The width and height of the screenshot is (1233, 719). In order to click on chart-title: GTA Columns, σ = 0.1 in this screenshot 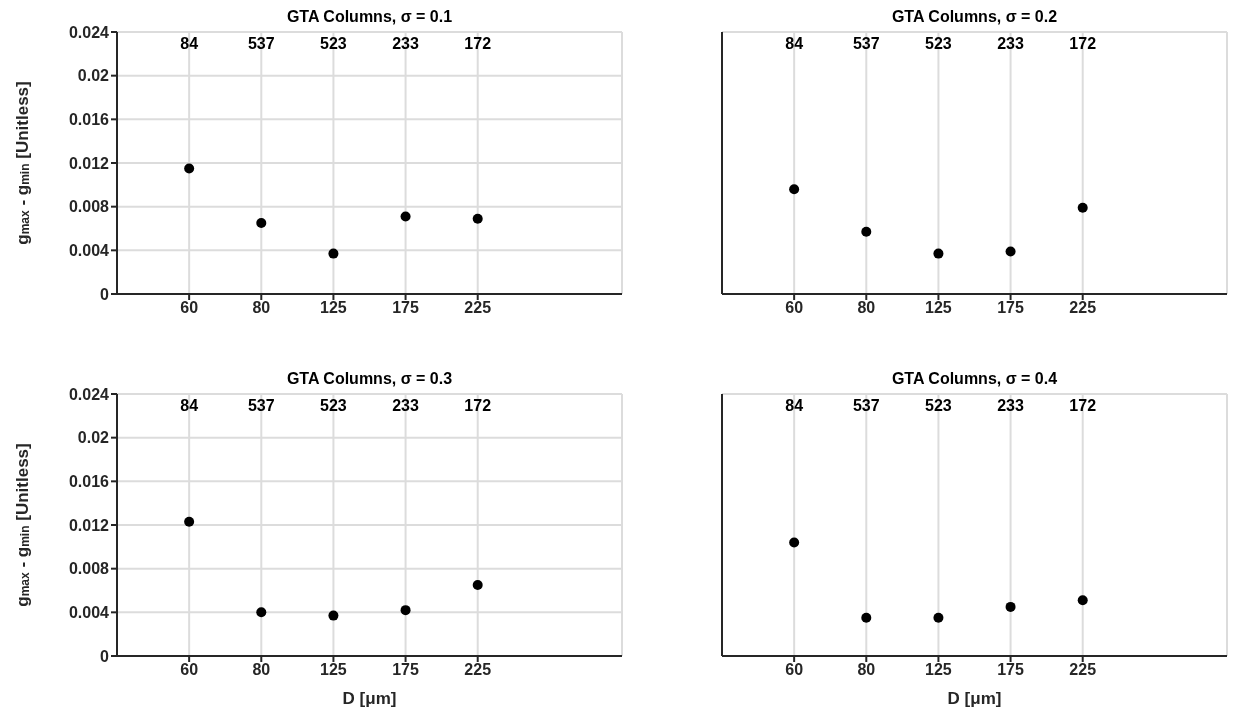, I will do `click(369, 17)`.